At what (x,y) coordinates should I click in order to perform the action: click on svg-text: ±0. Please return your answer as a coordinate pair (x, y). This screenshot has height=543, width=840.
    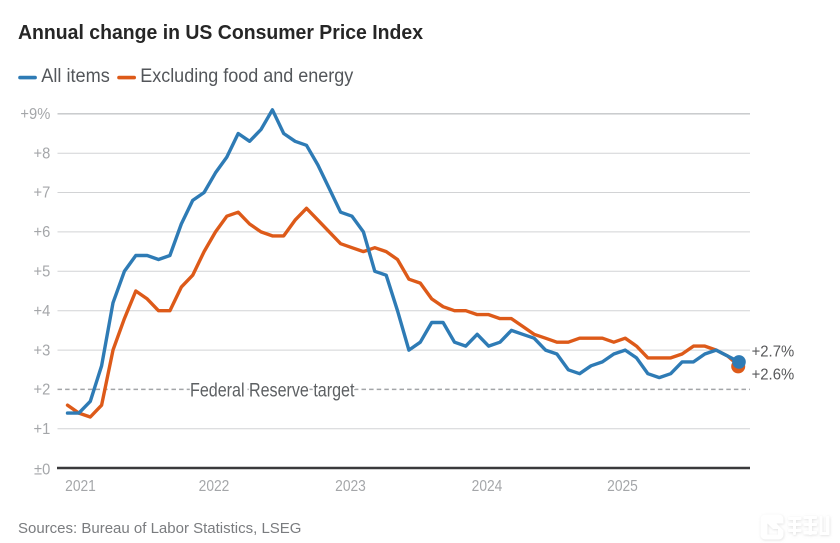
    Looking at the image, I should click on (42, 469).